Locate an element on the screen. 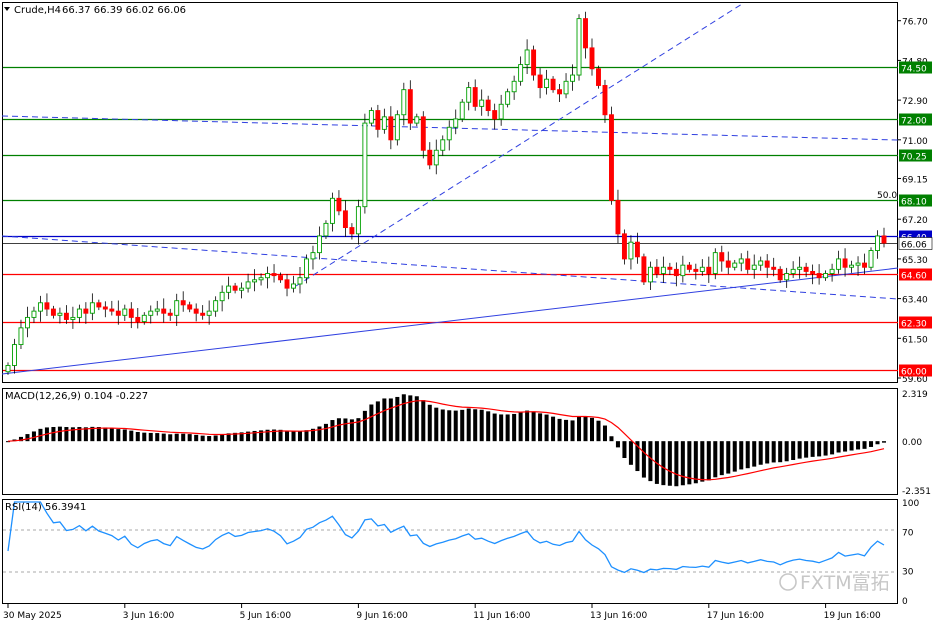 The image size is (936, 624). rsi-tick-label: 100 is located at coordinates (910, 504).